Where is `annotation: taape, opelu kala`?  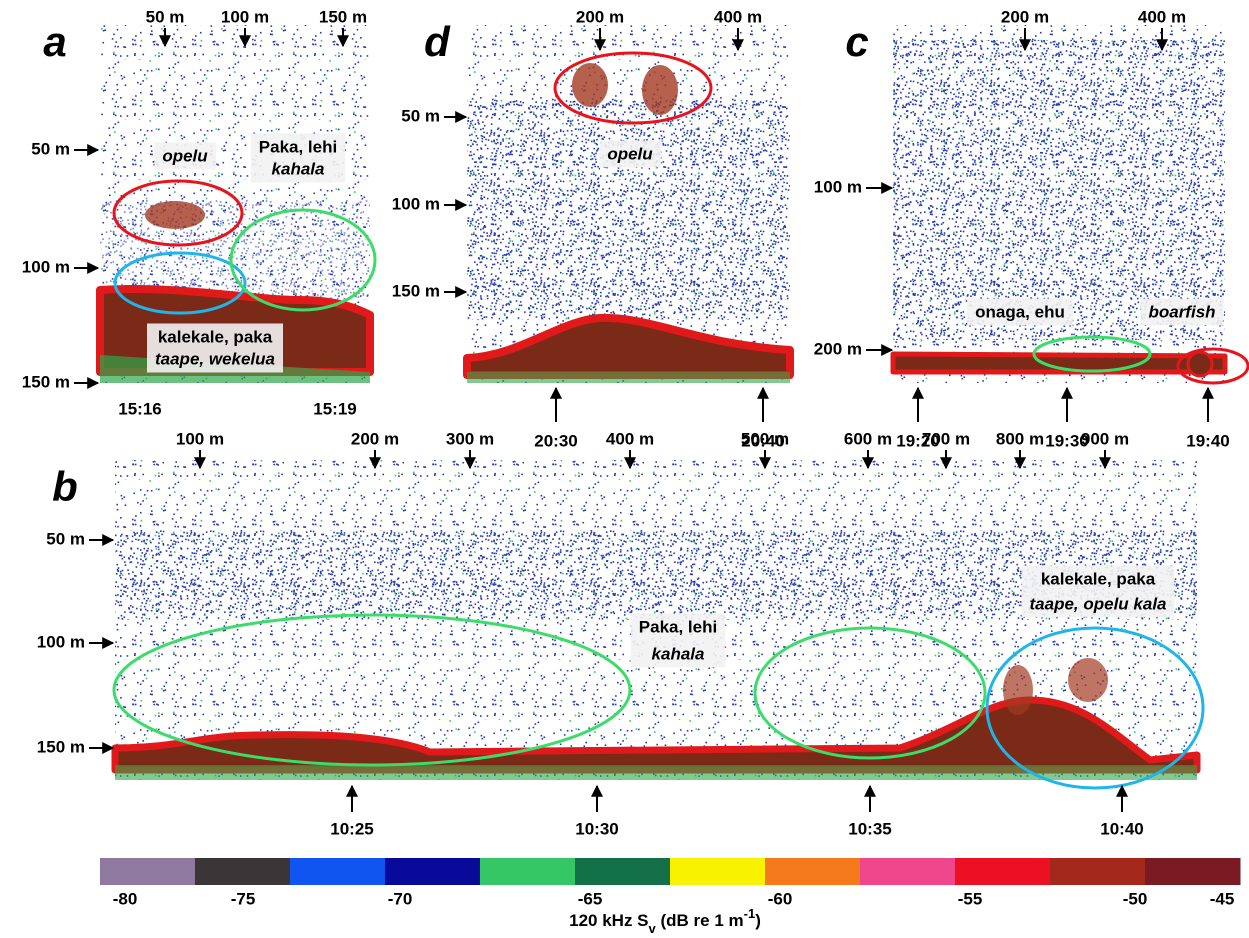 annotation: taape, opelu kala is located at coordinates (1098, 603).